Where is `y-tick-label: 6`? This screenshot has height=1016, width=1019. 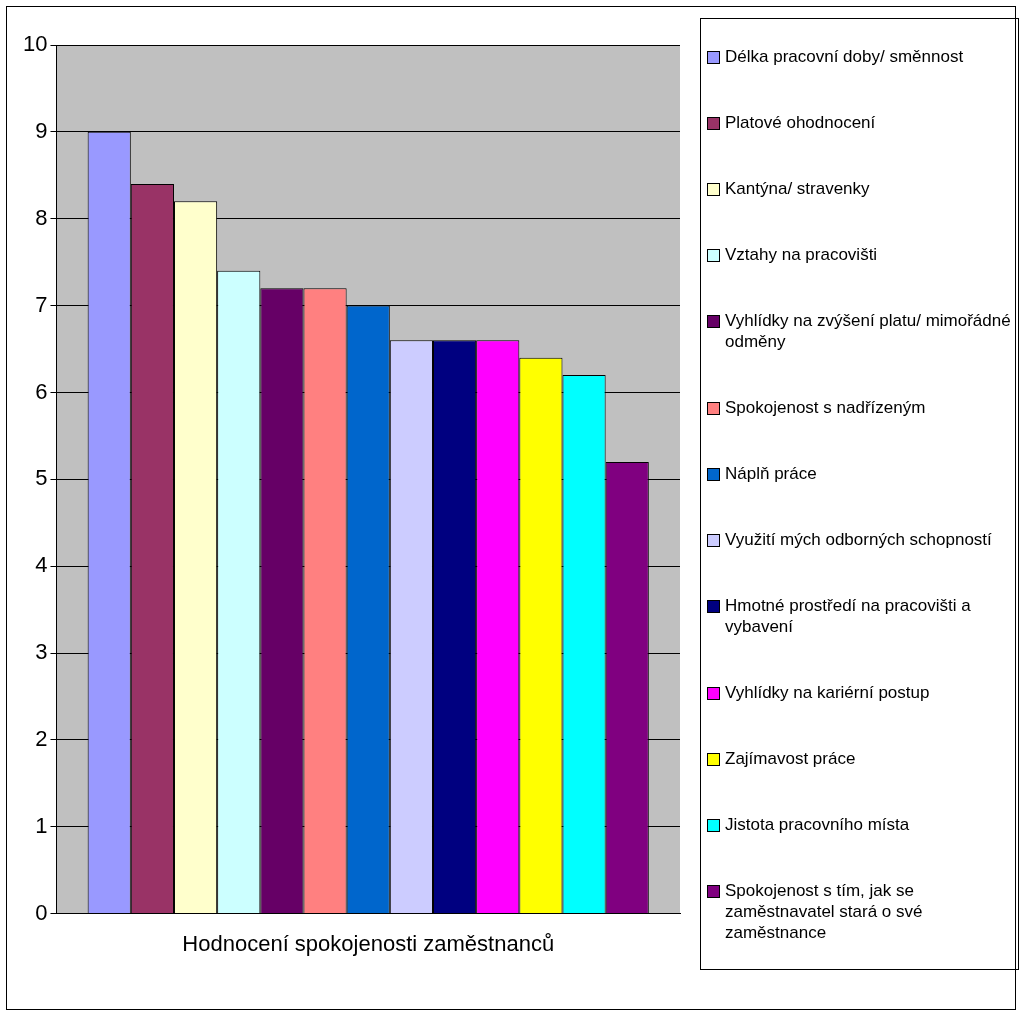
y-tick-label: 6 is located at coordinates (41, 391).